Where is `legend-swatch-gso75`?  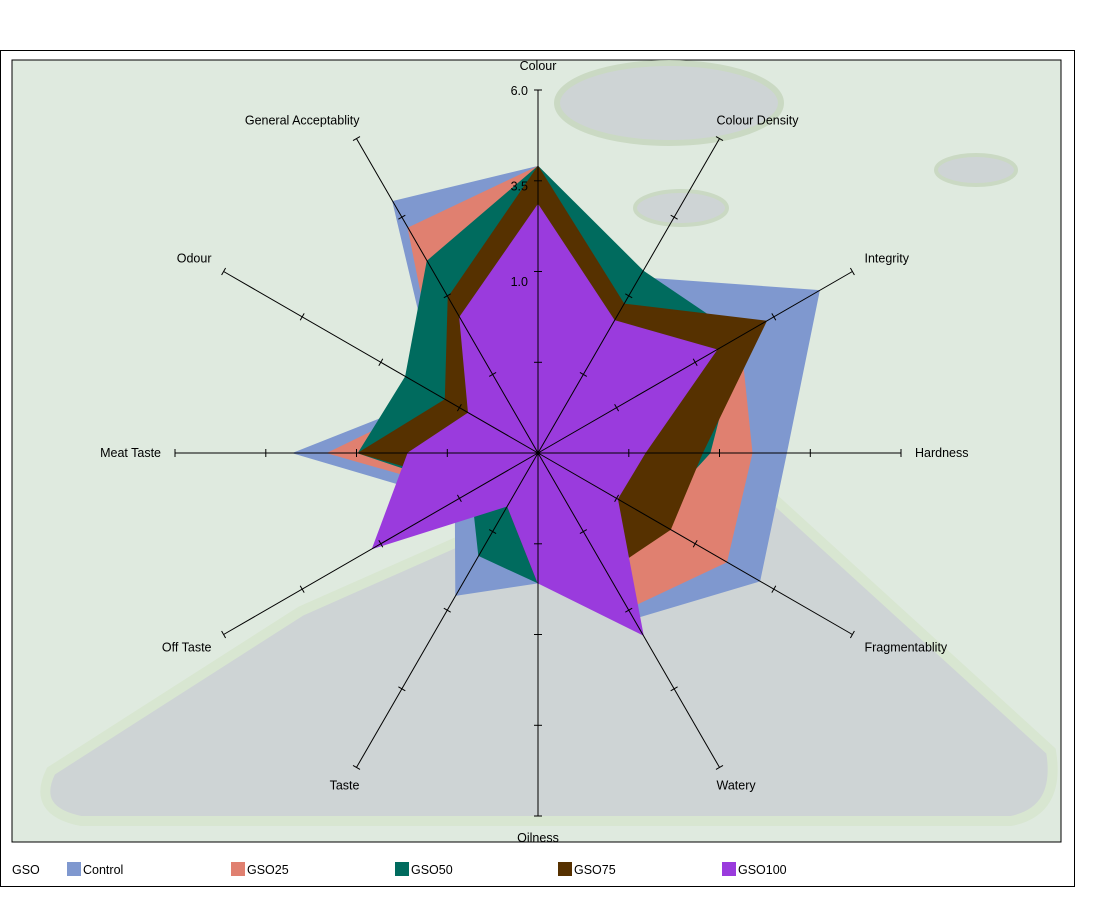 legend-swatch-gso75 is located at coordinates (565, 869).